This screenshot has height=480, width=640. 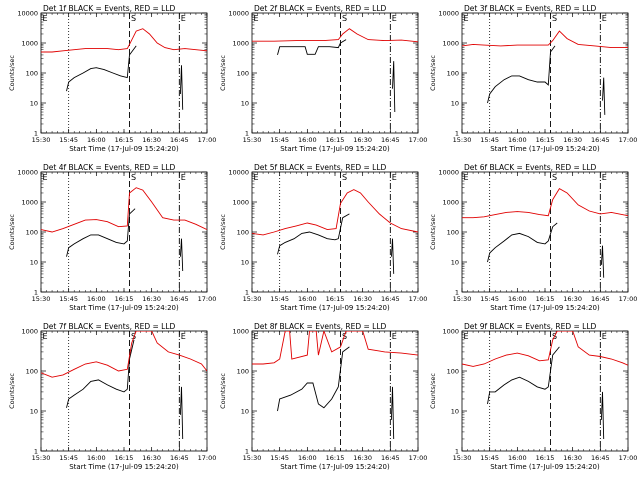 What do you see at coordinates (530, 326) in the screenshot?
I see `panel-title: Det 9f BLACK = Events, RED = LLD` at bounding box center [530, 326].